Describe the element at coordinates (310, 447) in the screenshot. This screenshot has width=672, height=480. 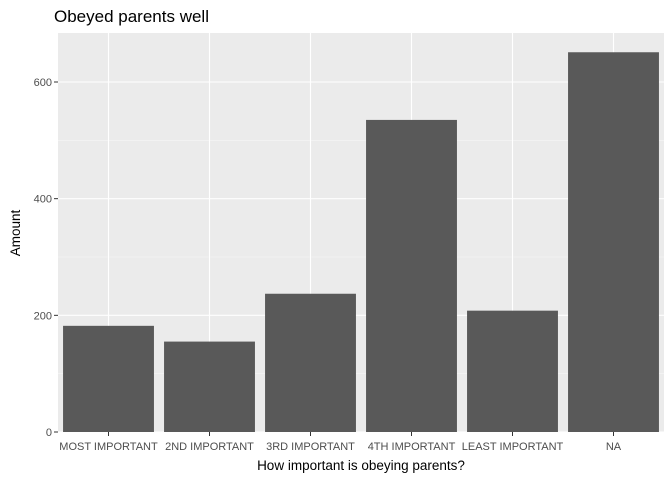
I see `x-tick-label: 3RD IMPORTANT` at that location.